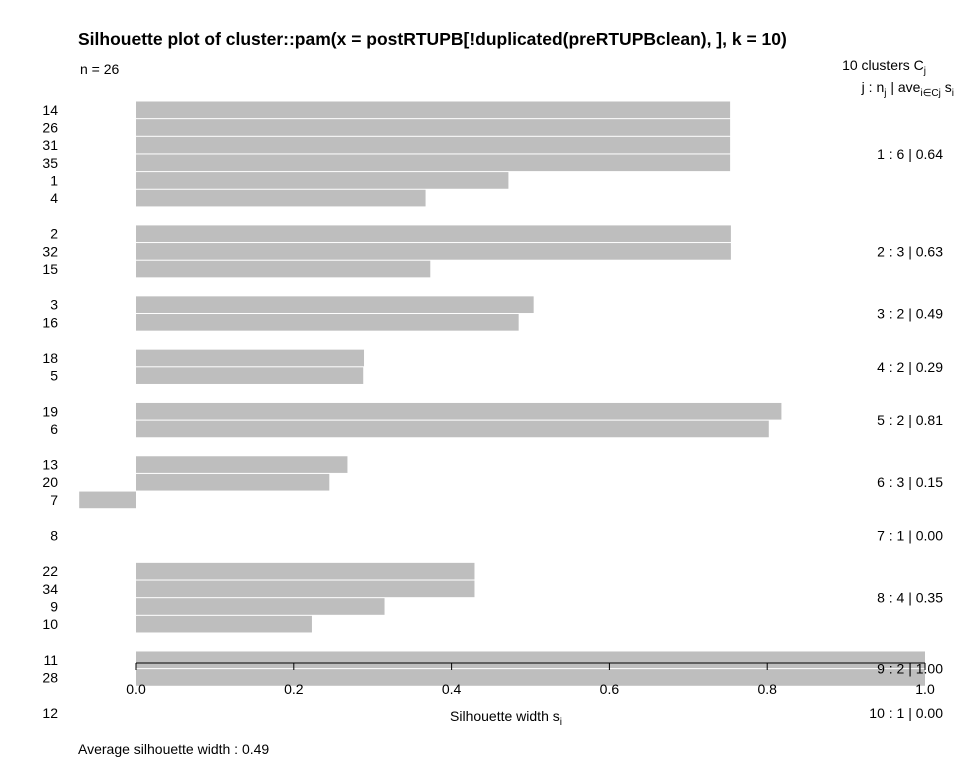 Image resolution: width=966 pixels, height=762 pixels. Describe the element at coordinates (952, 93) in the screenshot. I see `col-s-sub: i` at that location.